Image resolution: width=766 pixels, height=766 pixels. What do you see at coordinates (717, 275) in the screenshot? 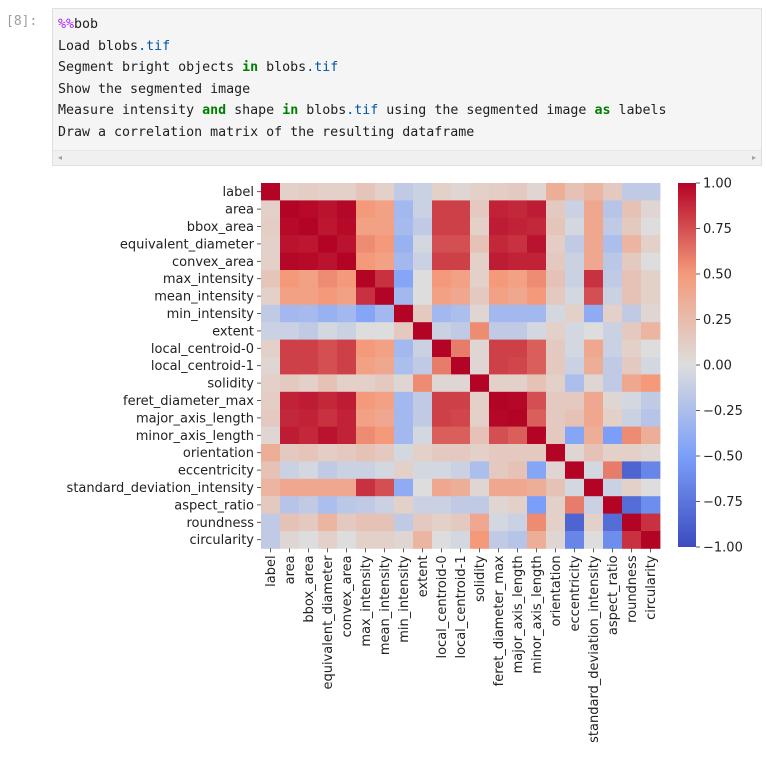
I see `colorbar-tick-label: 0.50` at bounding box center [717, 275].